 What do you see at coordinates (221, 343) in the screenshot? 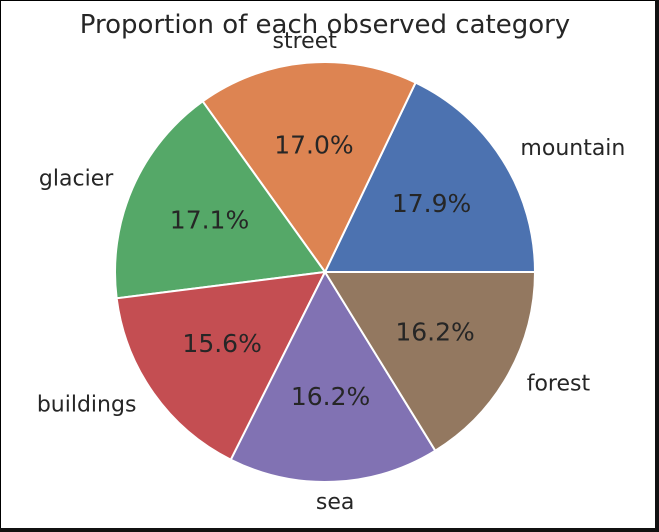
I see `slice-percent-buildings: 15.6%` at bounding box center [221, 343].